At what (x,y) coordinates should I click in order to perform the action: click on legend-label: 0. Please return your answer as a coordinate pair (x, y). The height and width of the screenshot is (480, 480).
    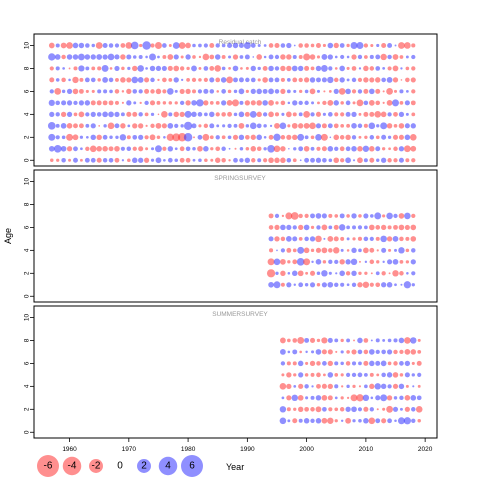
    Looking at the image, I should click on (120, 466).